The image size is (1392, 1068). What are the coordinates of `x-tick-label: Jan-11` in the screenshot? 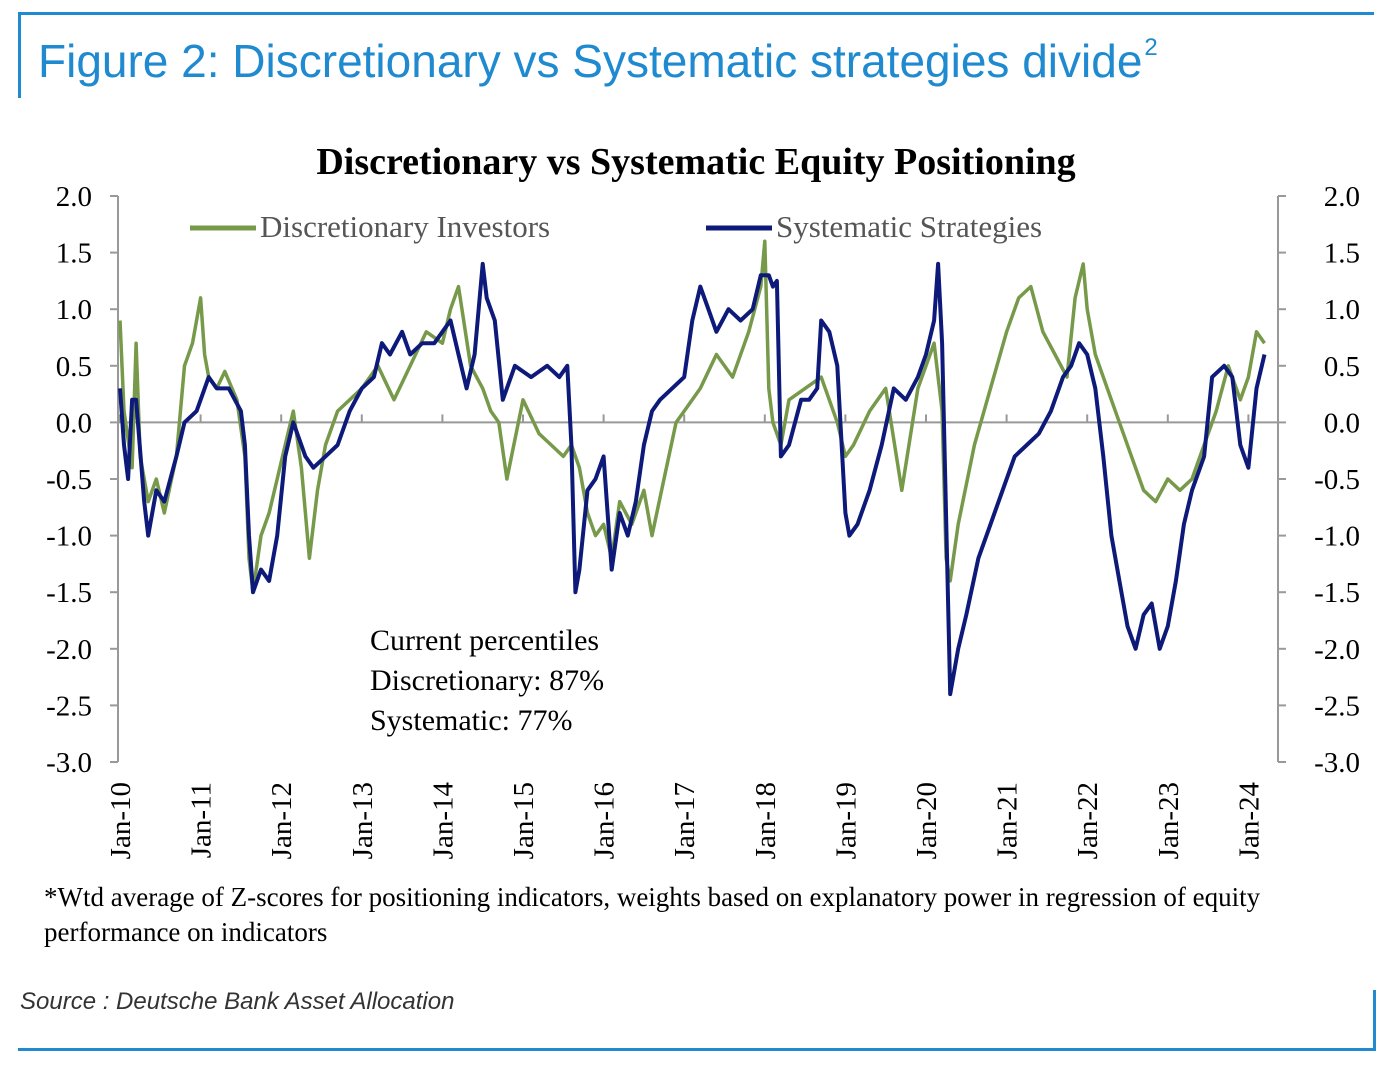 It's located at (202, 820).